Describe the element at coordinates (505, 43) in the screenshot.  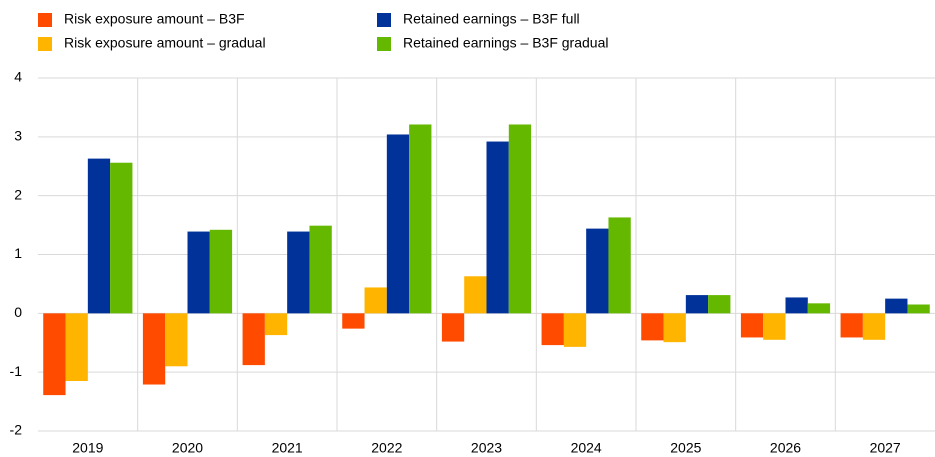
I see `legend-label: Retained earnings – B3F gradual` at that location.